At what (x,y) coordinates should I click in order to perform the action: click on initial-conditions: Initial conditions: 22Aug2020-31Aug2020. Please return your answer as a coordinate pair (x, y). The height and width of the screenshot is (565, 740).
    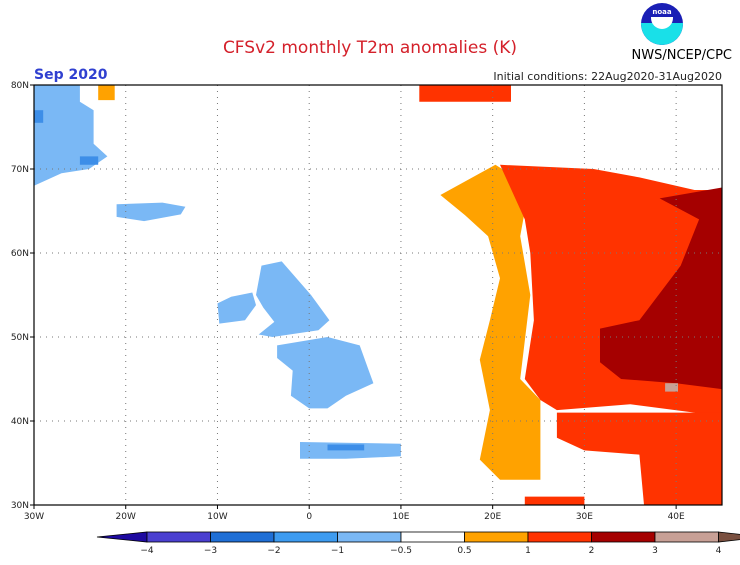
    Looking at the image, I should click on (607, 76).